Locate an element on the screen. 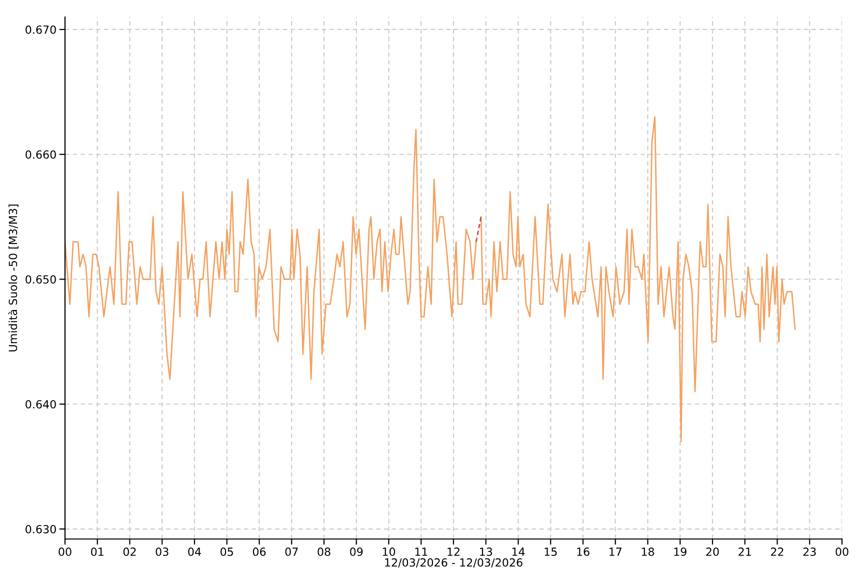 The image size is (860, 573). x-tick-label: 22 is located at coordinates (777, 552).